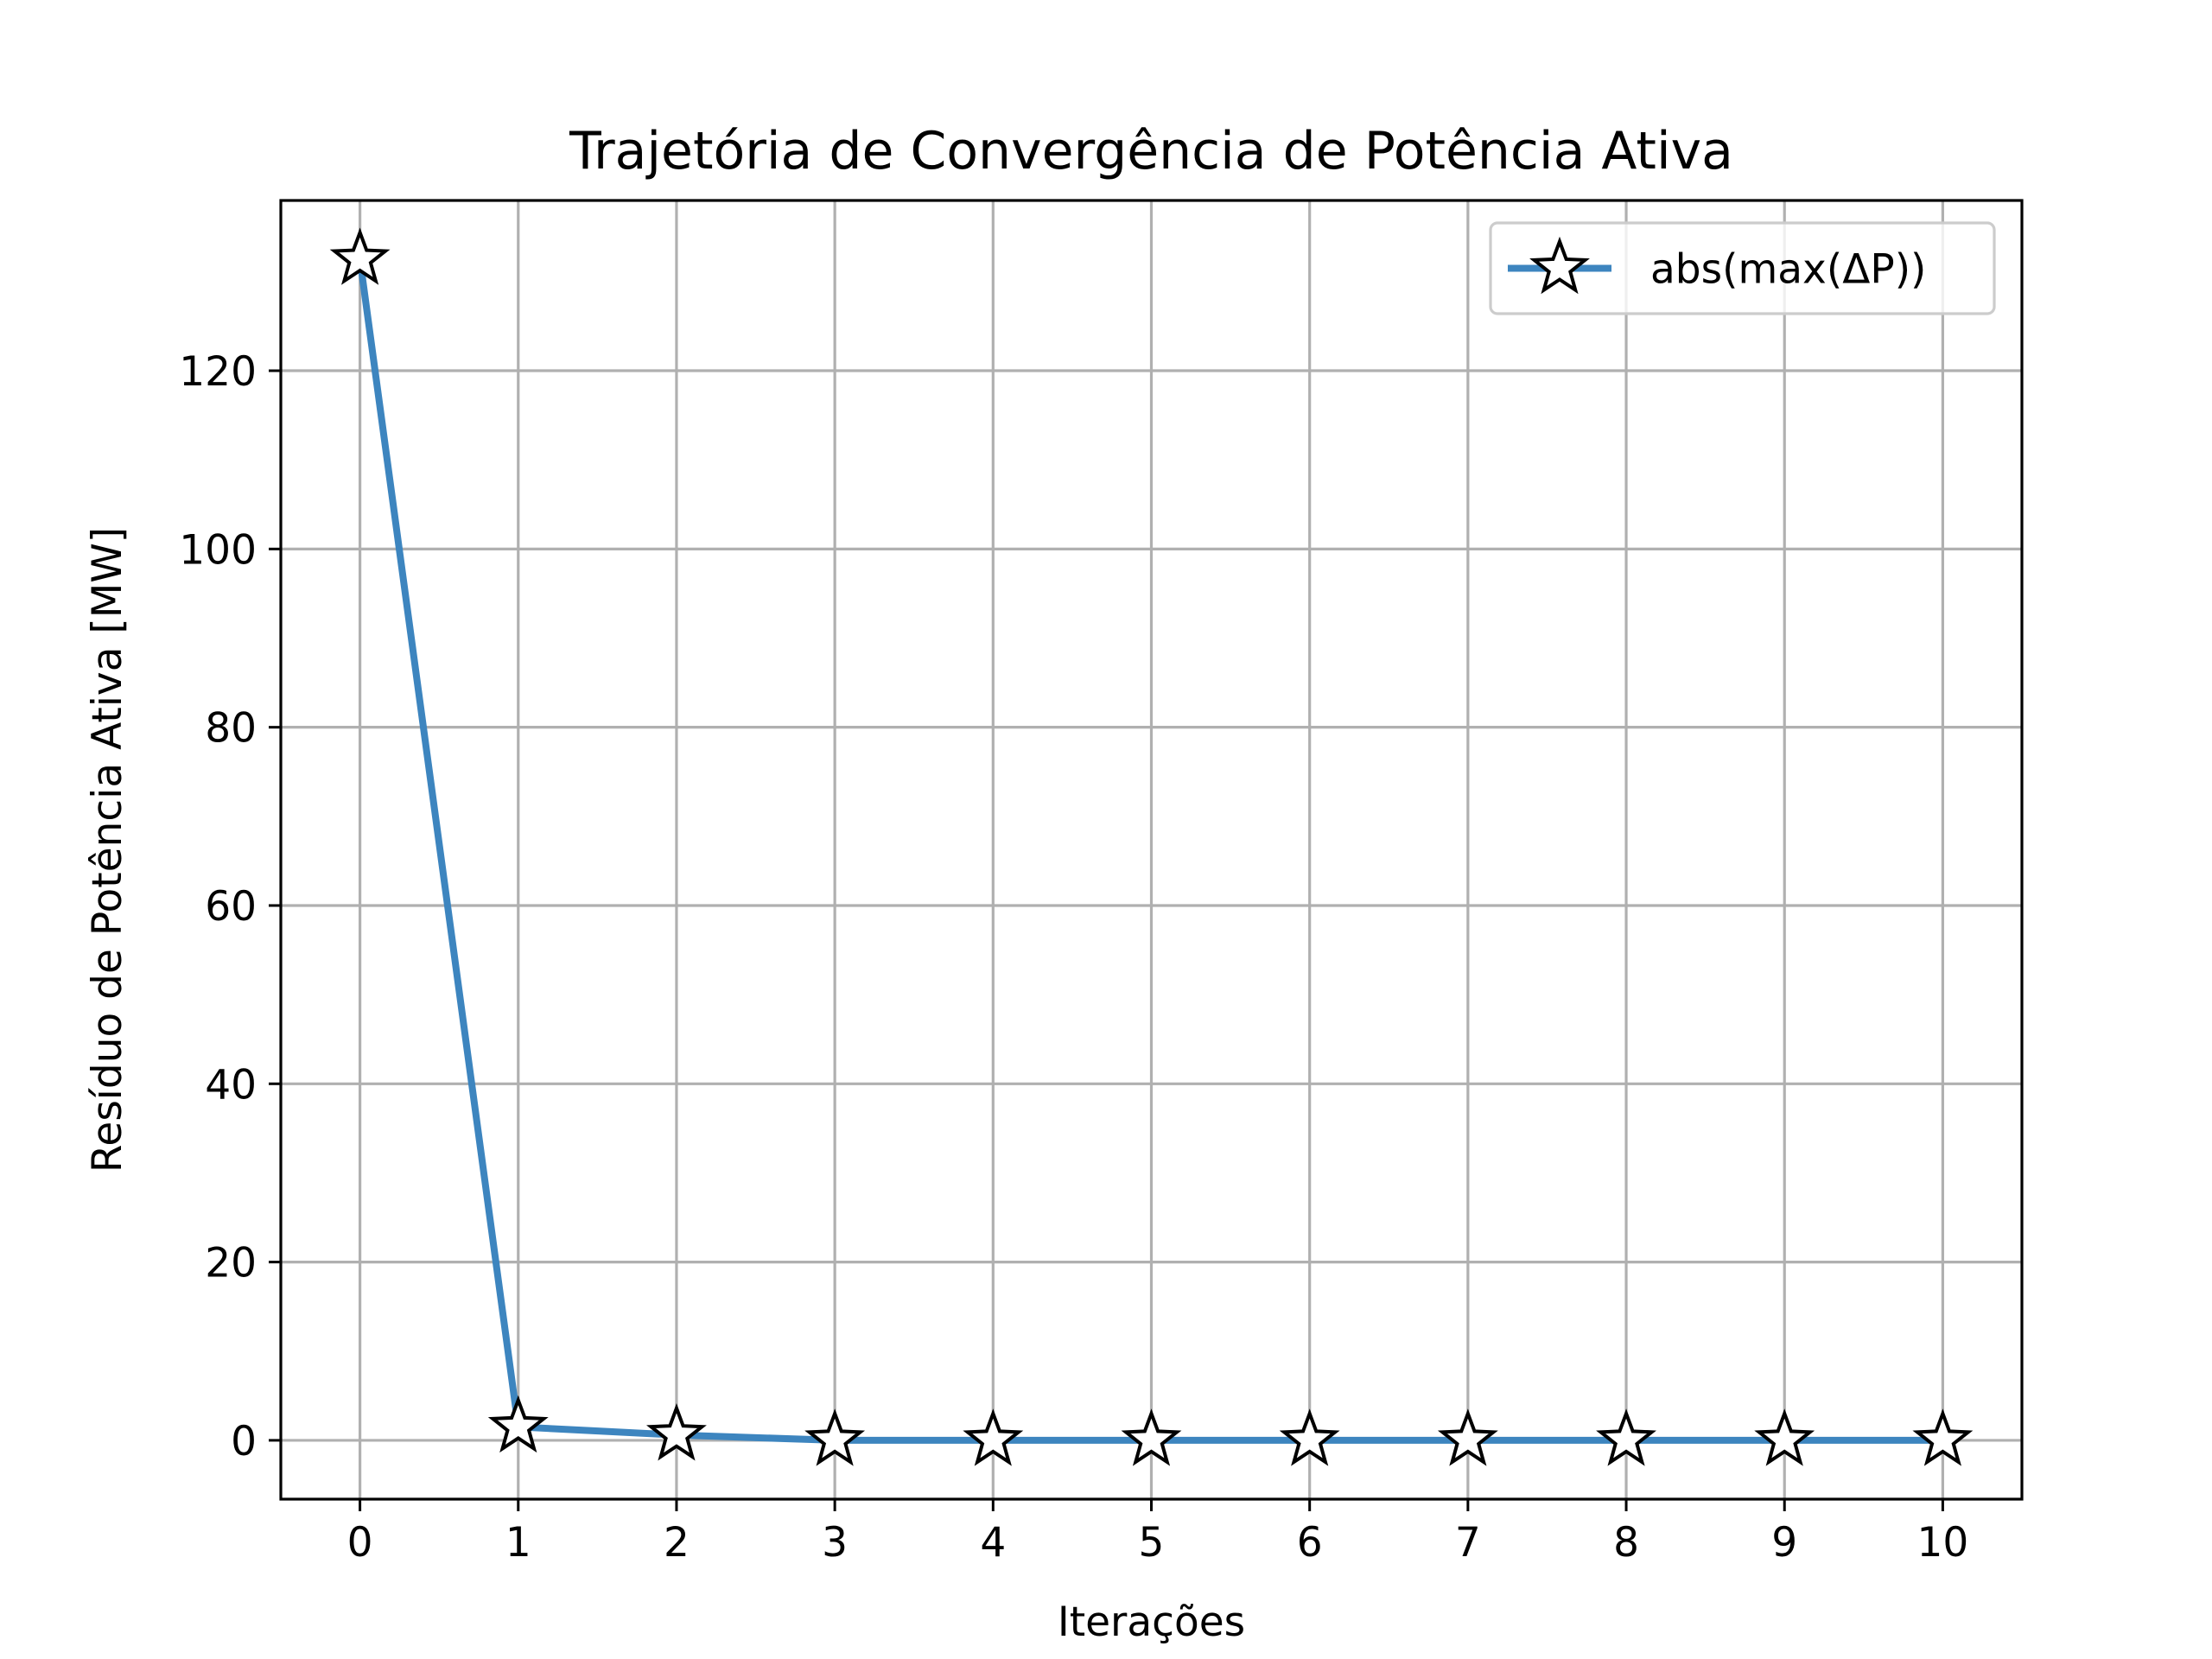 This screenshot has height=1659, width=2212. I want to click on x-axis-label: Iterações, so click(1151, 1622).